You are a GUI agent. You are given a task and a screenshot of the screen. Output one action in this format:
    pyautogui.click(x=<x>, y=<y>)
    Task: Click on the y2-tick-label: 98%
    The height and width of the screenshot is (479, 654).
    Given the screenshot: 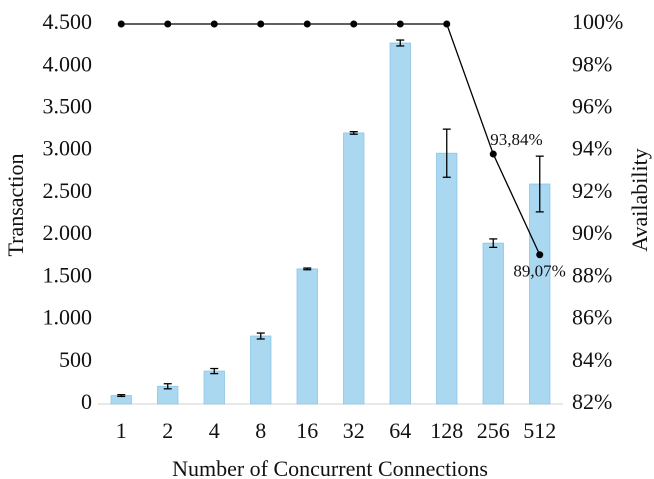 What is the action you would take?
    pyautogui.click(x=592, y=63)
    